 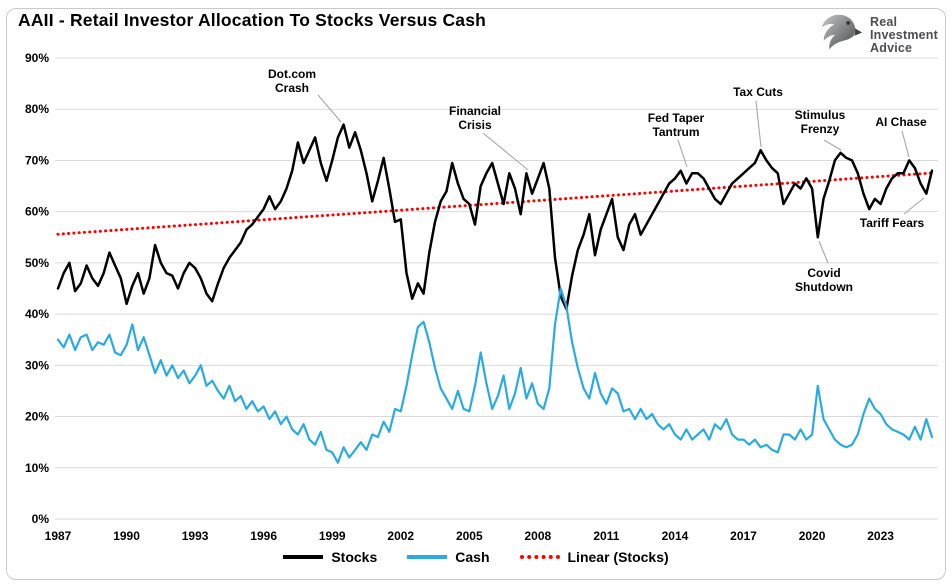 What do you see at coordinates (354, 557) in the screenshot?
I see `legend-label-0: Stocks` at bounding box center [354, 557].